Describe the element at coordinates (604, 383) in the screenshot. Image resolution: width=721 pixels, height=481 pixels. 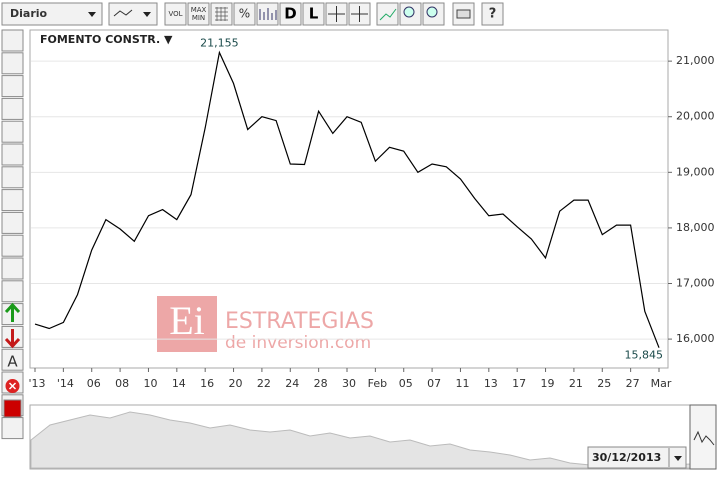
I see `x-tick-label: 25` at that location.